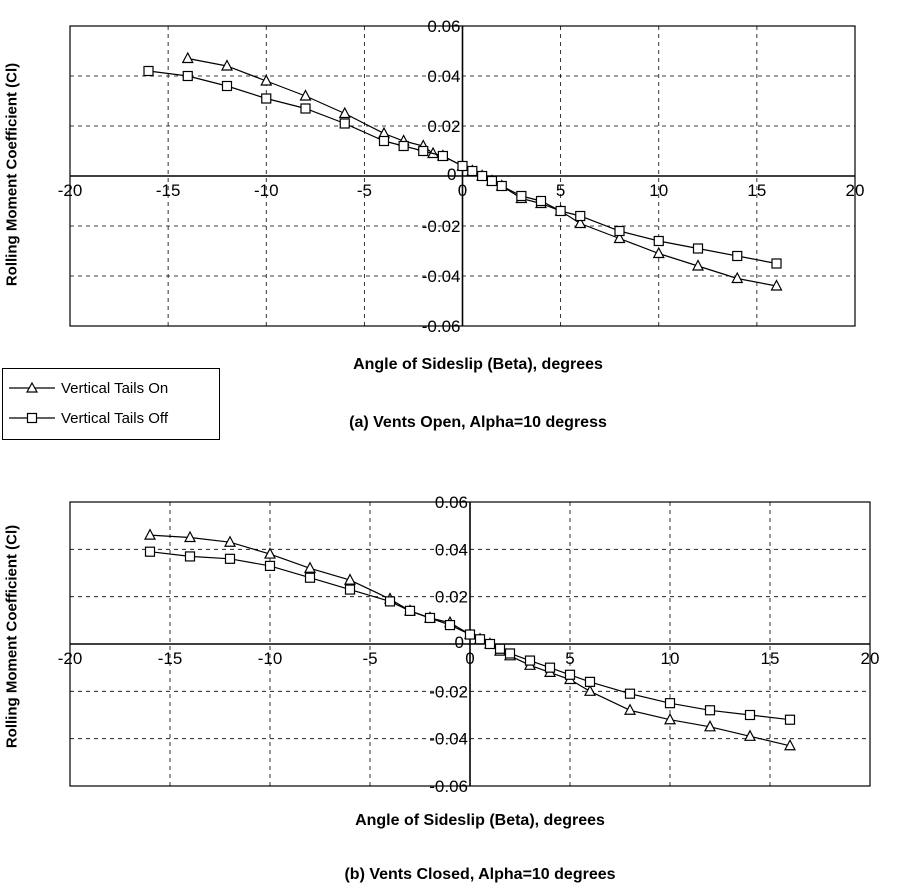 The height and width of the screenshot is (894, 911). Describe the element at coordinates (480, 874) in the screenshot. I see `chart-caption-b: (b) Vents Closed, Alpha=10 degrees` at that location.